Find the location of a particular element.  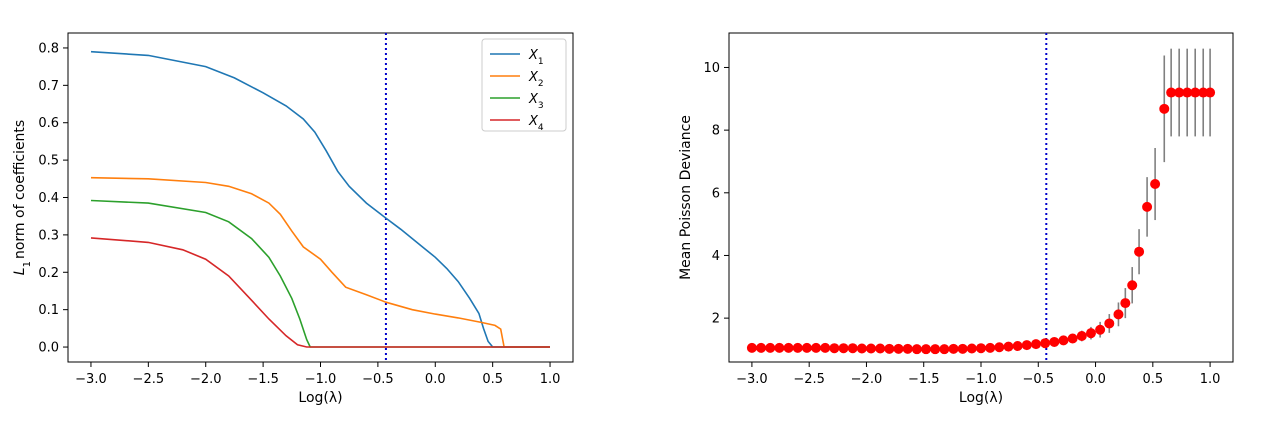

y-tick-label: 0.2 is located at coordinates (48, 273).